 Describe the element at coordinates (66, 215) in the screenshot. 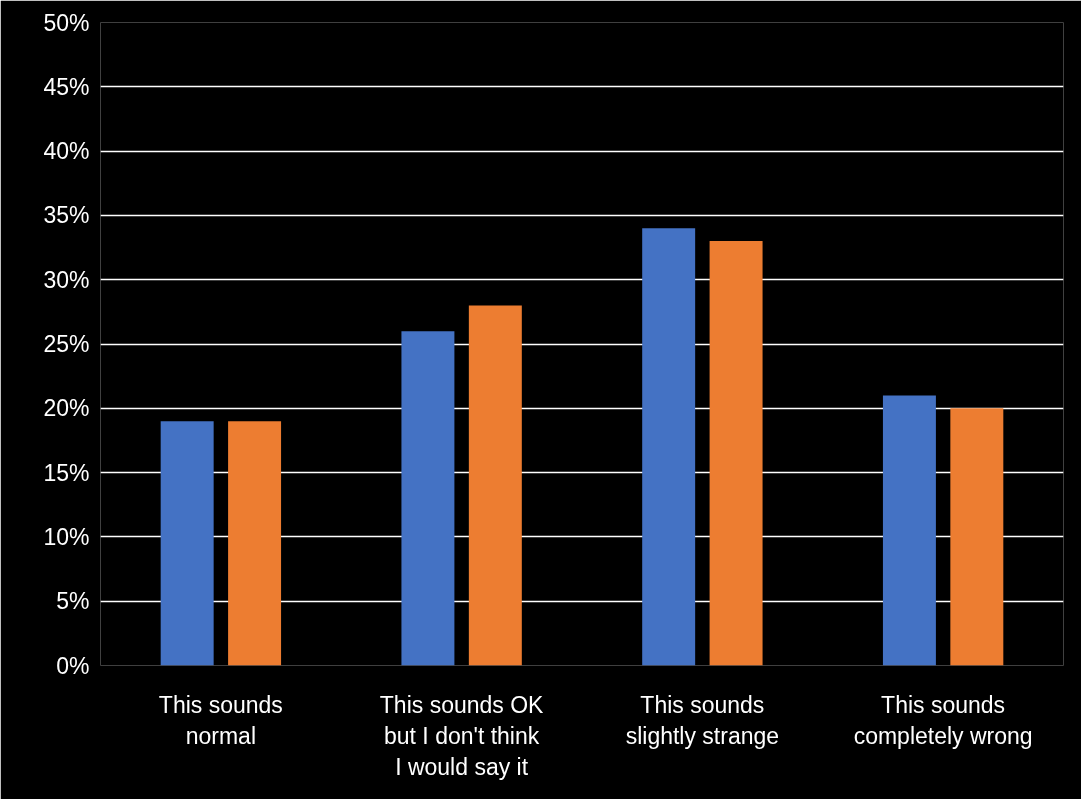

I see `y-tick-label: 35%` at that location.